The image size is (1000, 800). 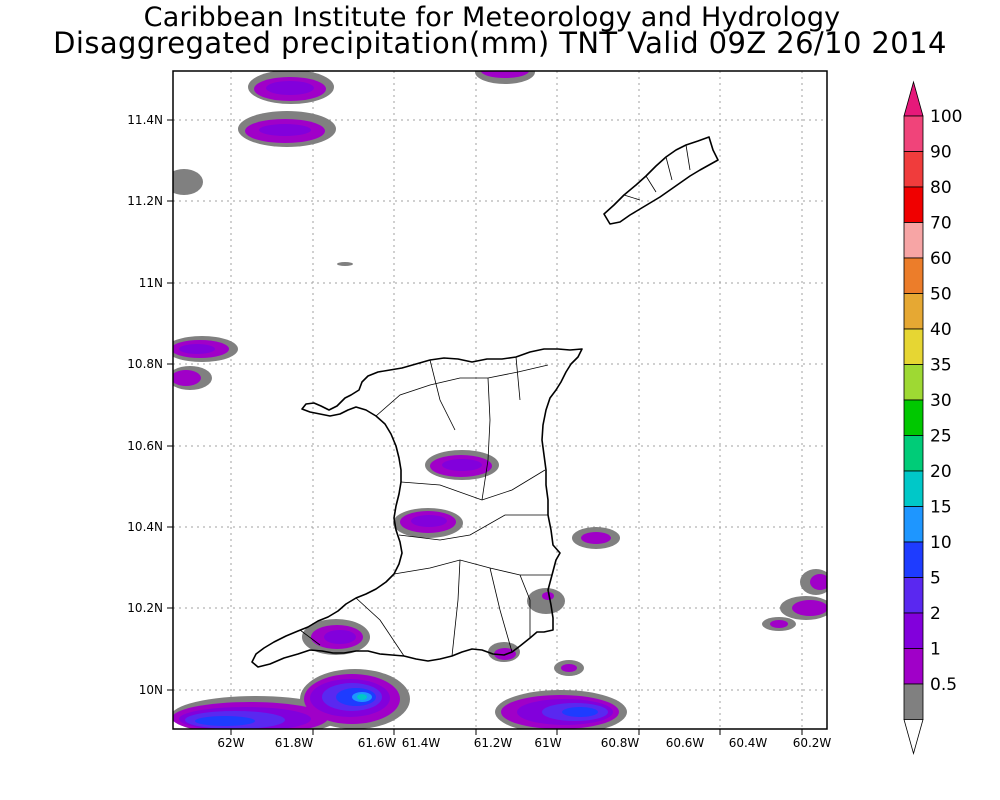 I want to click on county-boundaries, so click(x=425, y=506).